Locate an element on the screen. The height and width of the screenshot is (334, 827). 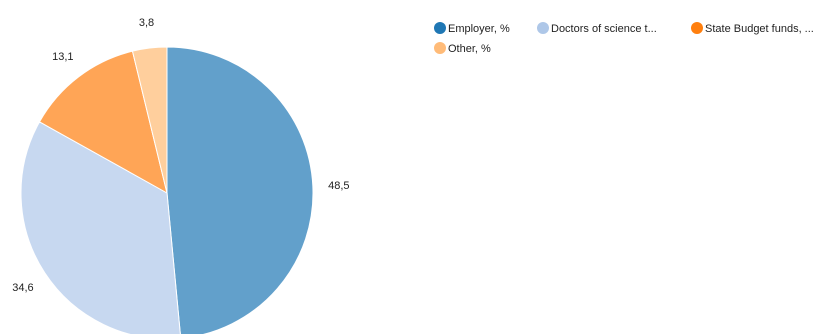
slice-label-4: 3,8 is located at coordinates (146, 23).